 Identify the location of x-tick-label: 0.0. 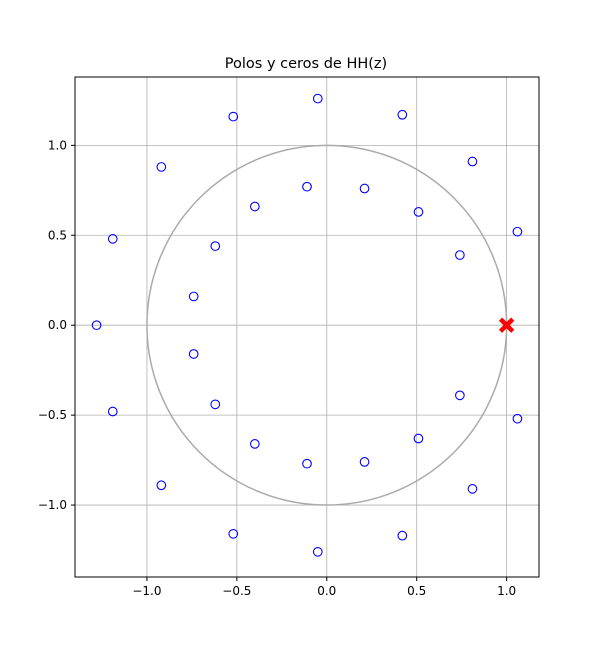
(326, 591).